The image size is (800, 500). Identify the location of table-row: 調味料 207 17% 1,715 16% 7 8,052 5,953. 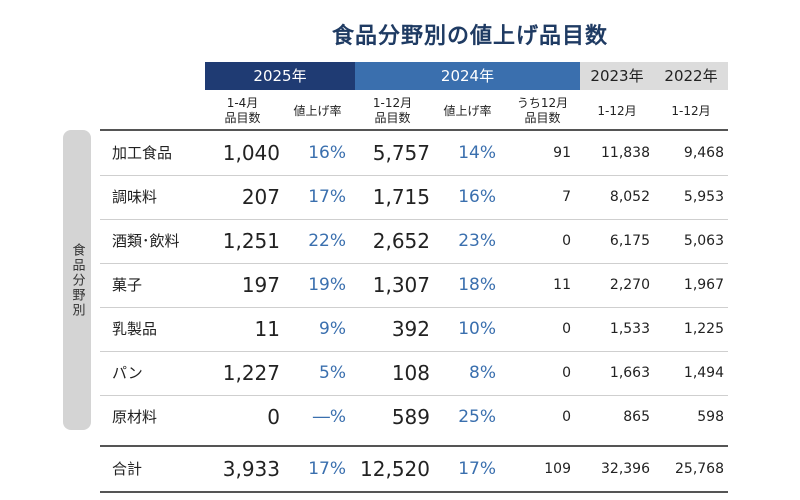
(414, 197).